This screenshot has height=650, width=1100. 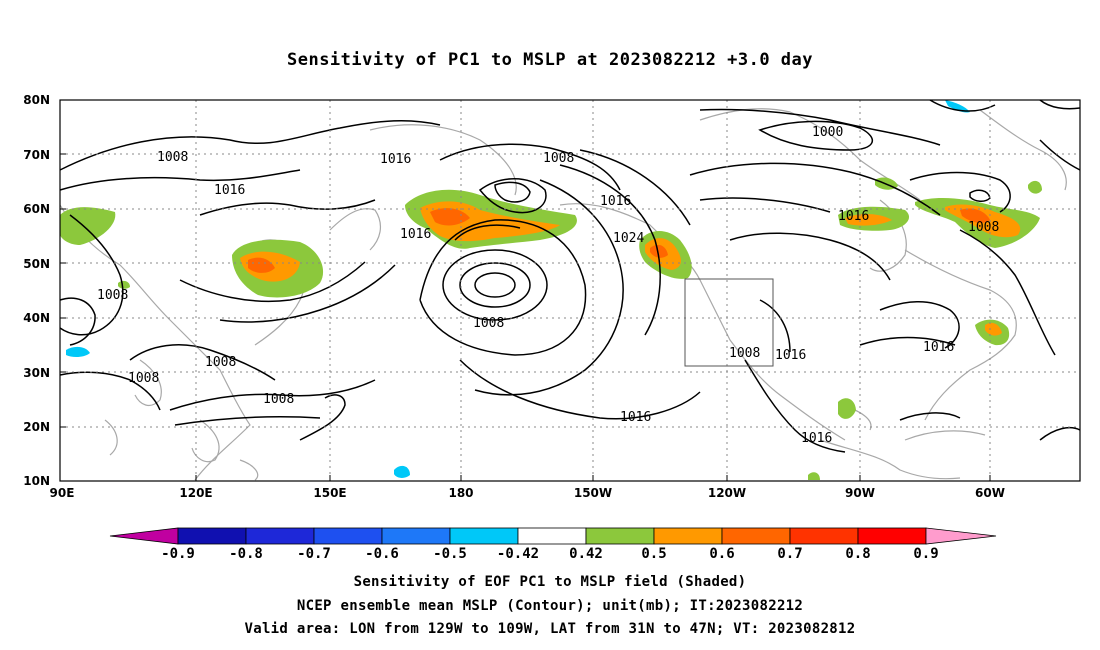 I want to click on lat-label: 40N, so click(x=36, y=318).